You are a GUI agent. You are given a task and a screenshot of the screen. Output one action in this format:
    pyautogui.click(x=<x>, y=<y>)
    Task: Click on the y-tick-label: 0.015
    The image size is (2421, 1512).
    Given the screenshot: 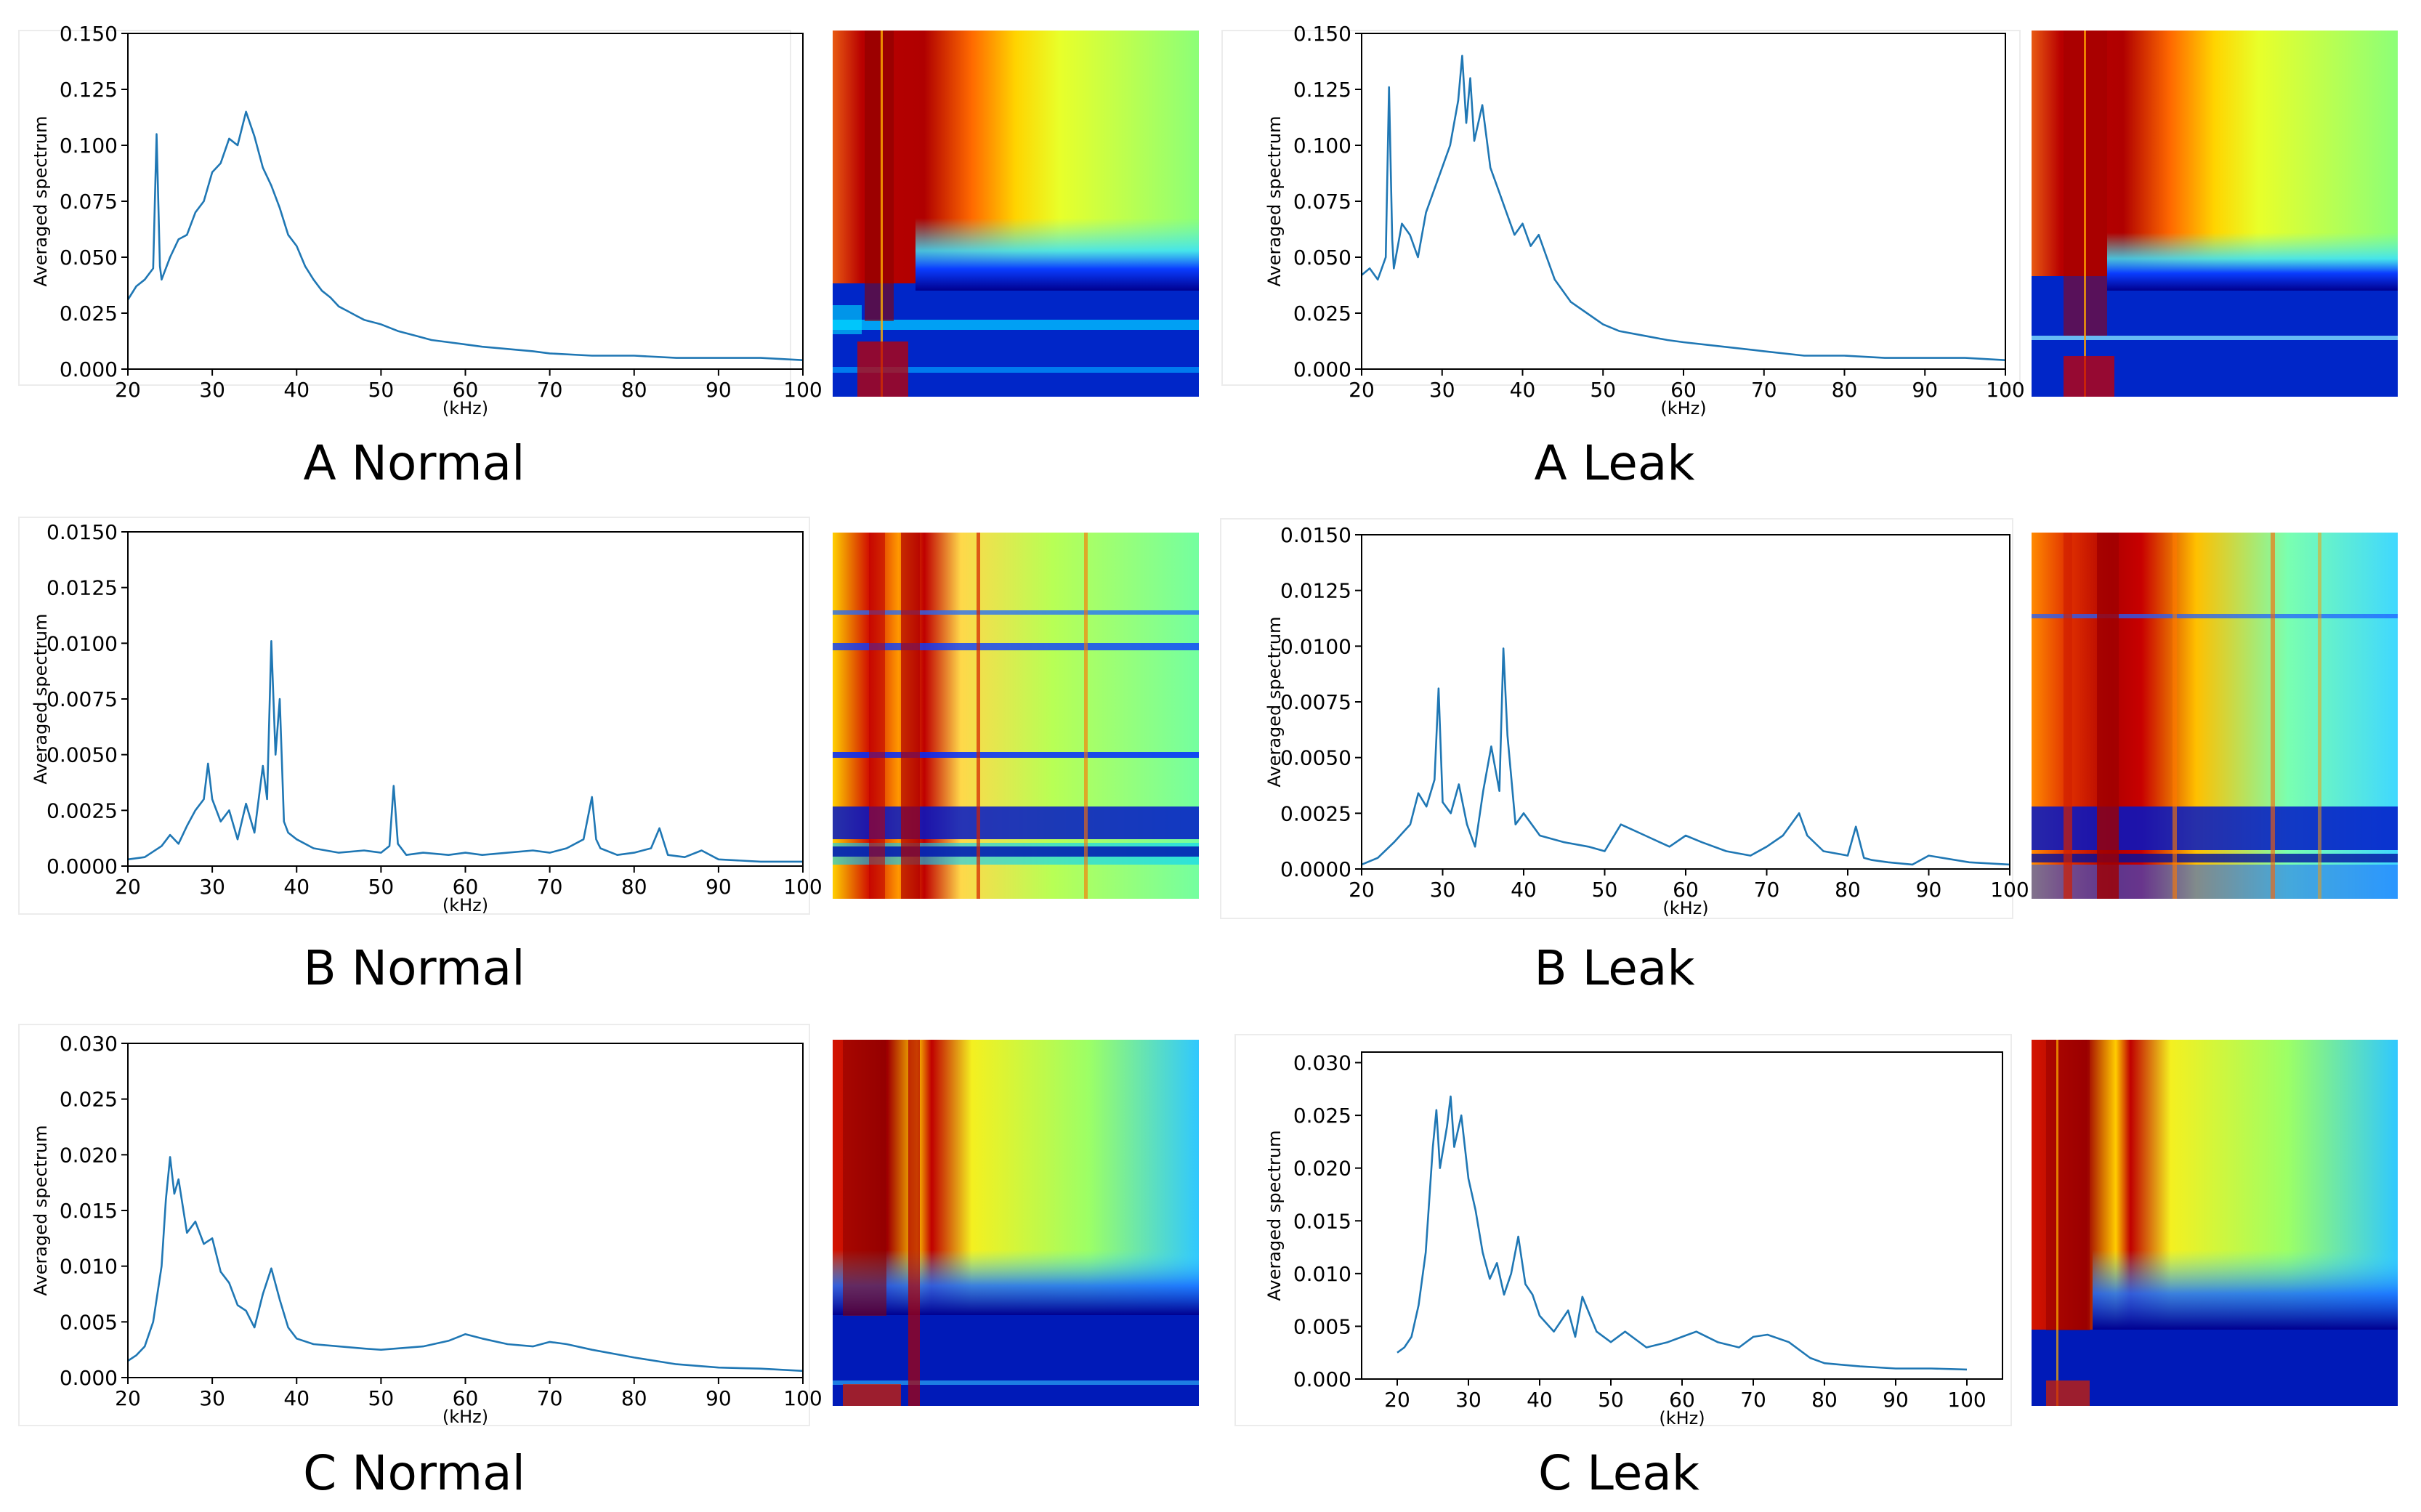 What is the action you would take?
    pyautogui.click(x=89, y=1211)
    